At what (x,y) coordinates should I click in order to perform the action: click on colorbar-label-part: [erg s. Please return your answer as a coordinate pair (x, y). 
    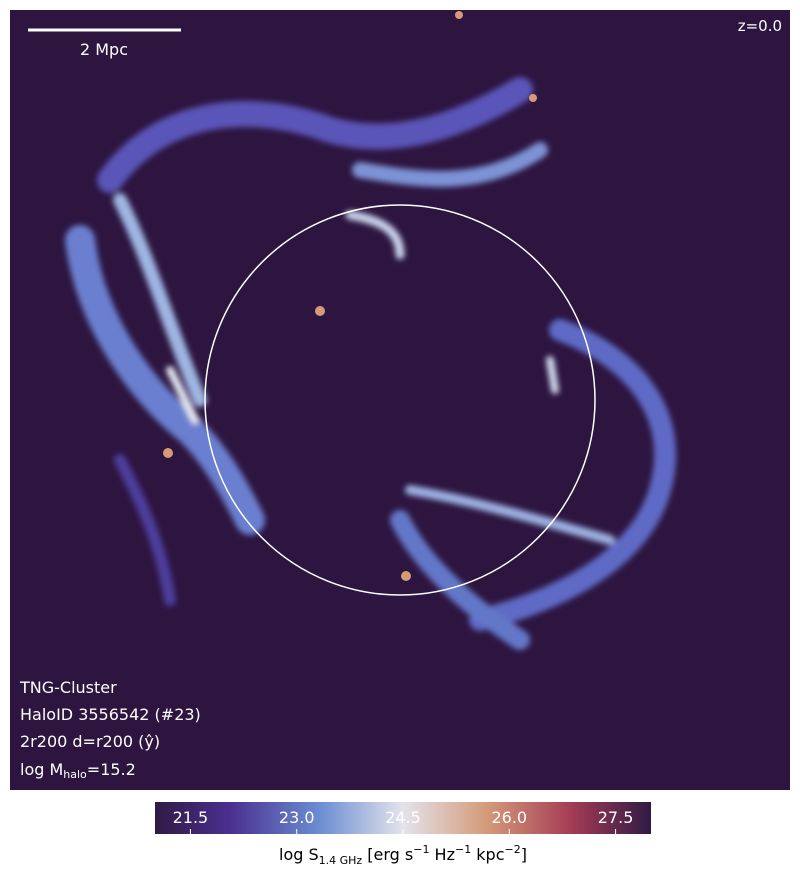
    Looking at the image, I should click on (387, 854).